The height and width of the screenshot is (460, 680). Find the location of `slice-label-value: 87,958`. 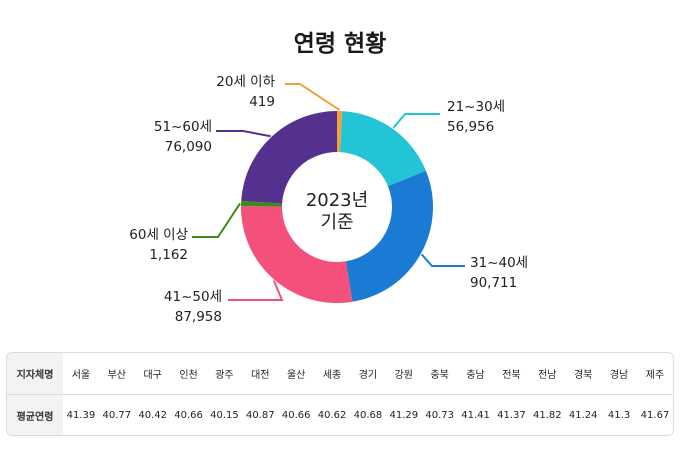

slice-label-value: 87,958 is located at coordinates (198, 317).